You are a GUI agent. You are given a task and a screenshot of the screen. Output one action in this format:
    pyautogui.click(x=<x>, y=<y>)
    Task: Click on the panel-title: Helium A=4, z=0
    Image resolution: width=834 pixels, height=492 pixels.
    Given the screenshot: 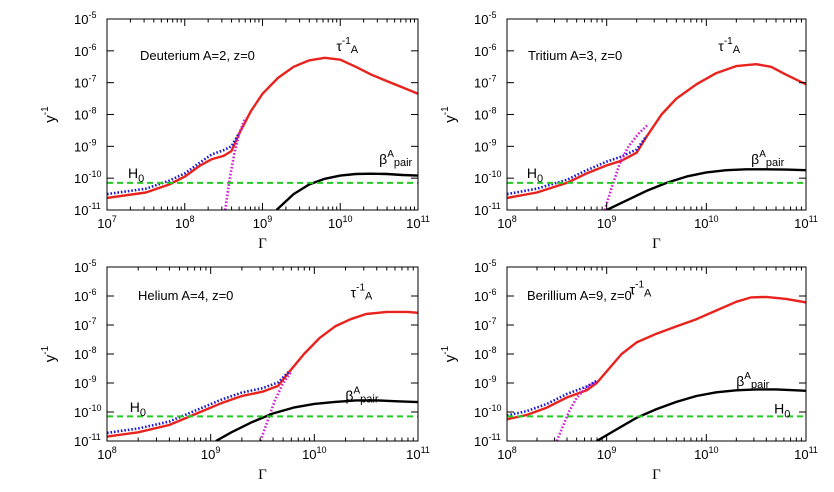 What is the action you would take?
    pyautogui.click(x=185, y=295)
    